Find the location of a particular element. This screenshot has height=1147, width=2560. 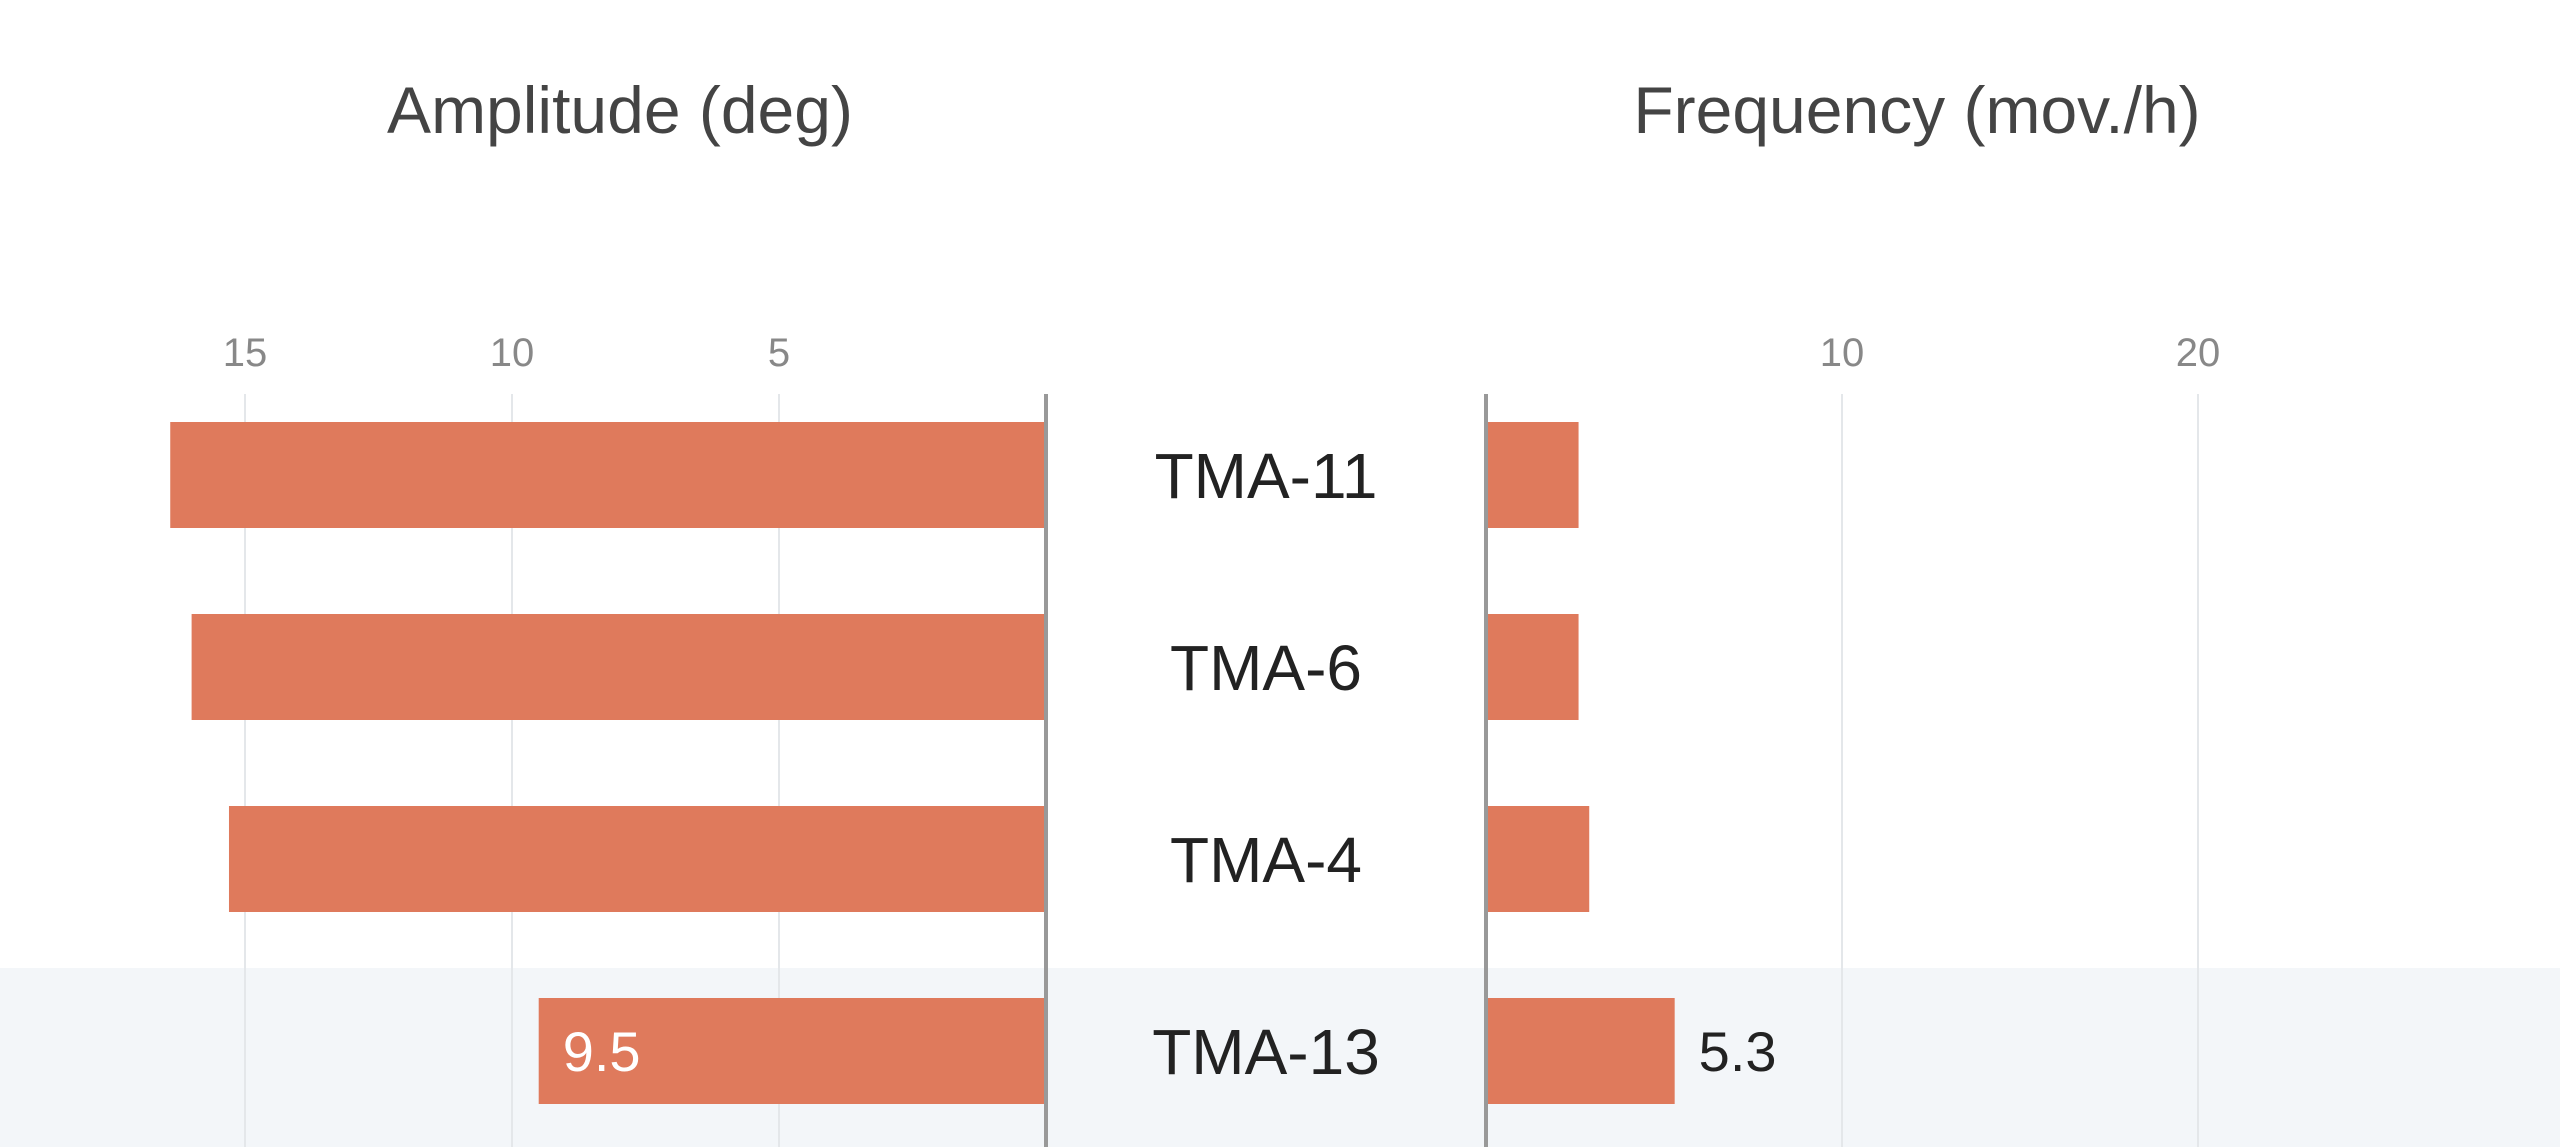

category-label: TMA-11 is located at coordinates (1266, 476).